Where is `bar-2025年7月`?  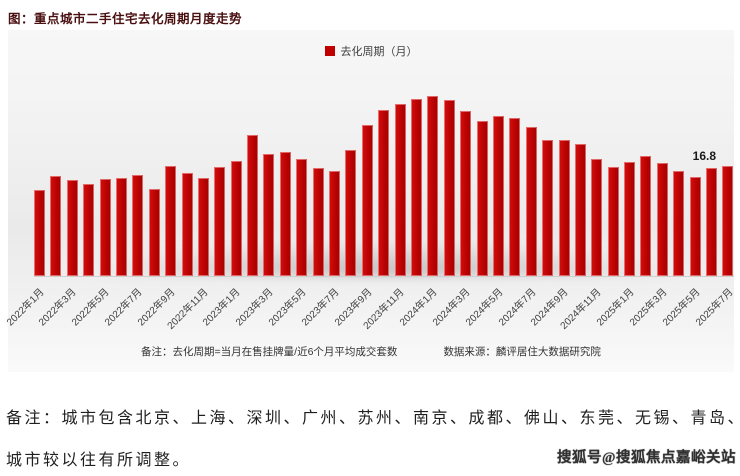 bar-2025年7月 is located at coordinates (728, 221).